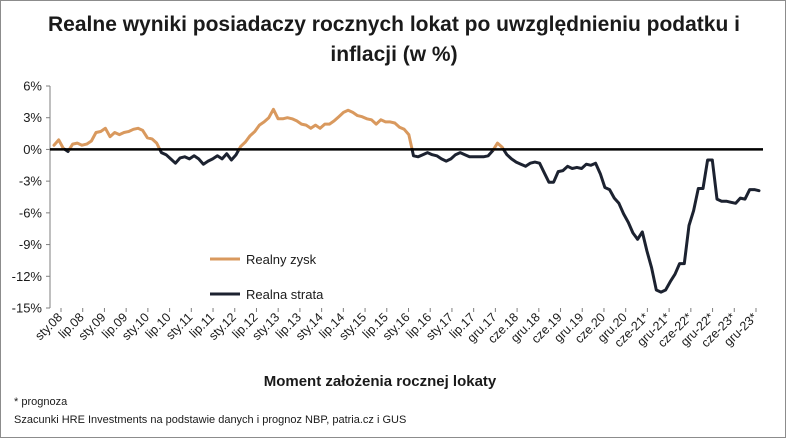 This screenshot has height=440, width=788. What do you see at coordinates (32, 86) in the screenshot?
I see `y-tick-label: 6%` at bounding box center [32, 86].